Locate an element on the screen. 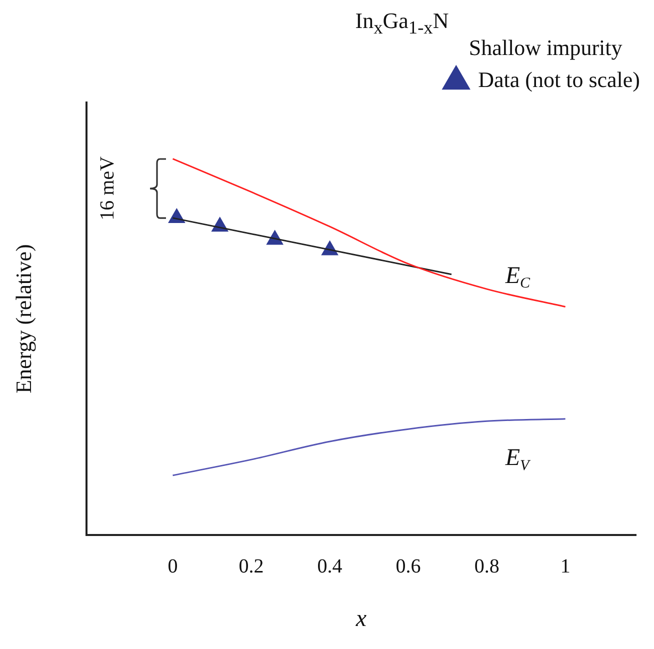 This screenshot has width=654, height=649. x-tick-label: 0.4 is located at coordinates (329, 566).